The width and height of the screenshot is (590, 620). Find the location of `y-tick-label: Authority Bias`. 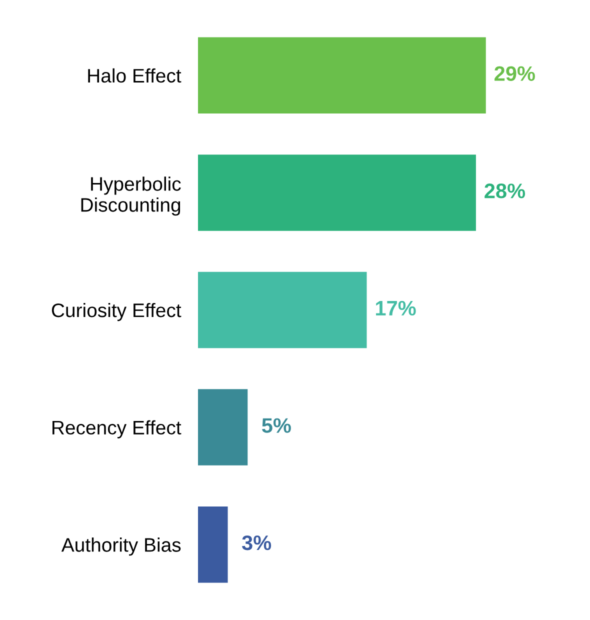

y-tick-label: Authority Bias is located at coordinates (121, 547).